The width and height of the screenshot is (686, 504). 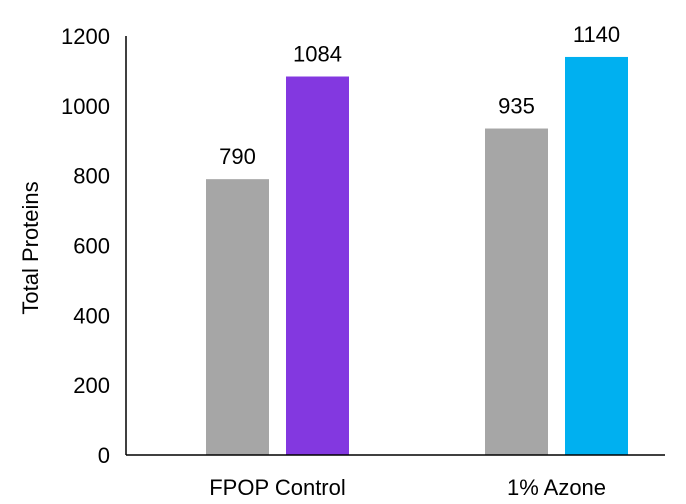 What do you see at coordinates (91, 385) in the screenshot?
I see `y-tick-label: 200` at bounding box center [91, 385].